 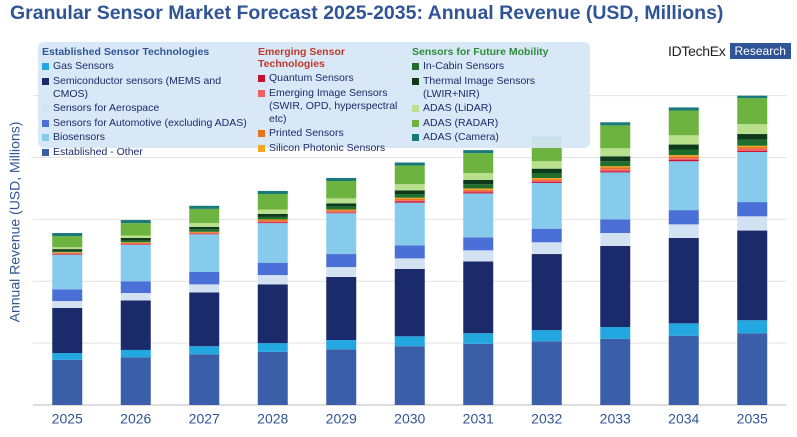 I want to click on legend-label: ADAS (Camera), so click(x=461, y=137).